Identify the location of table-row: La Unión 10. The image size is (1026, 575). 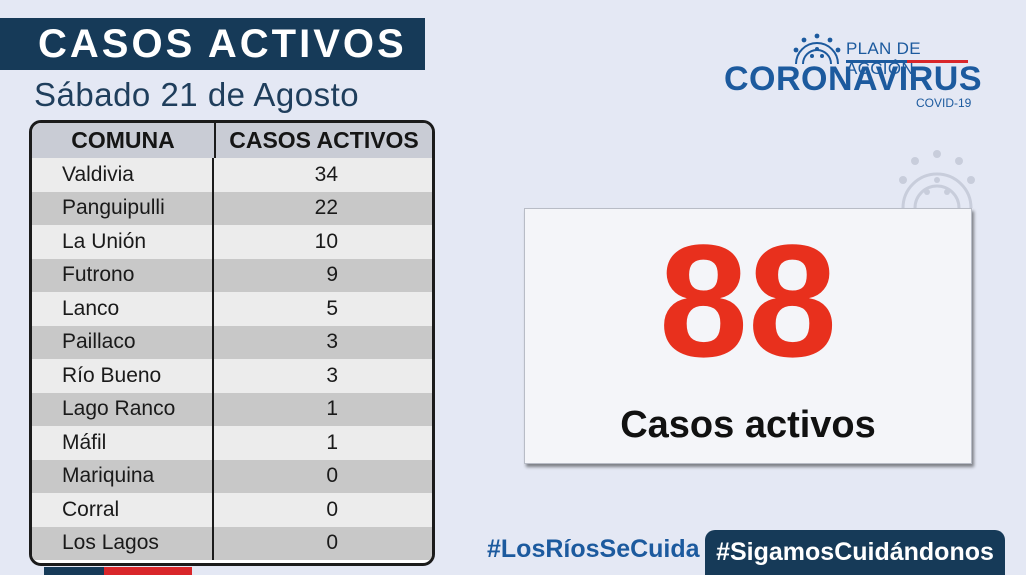
(232, 242).